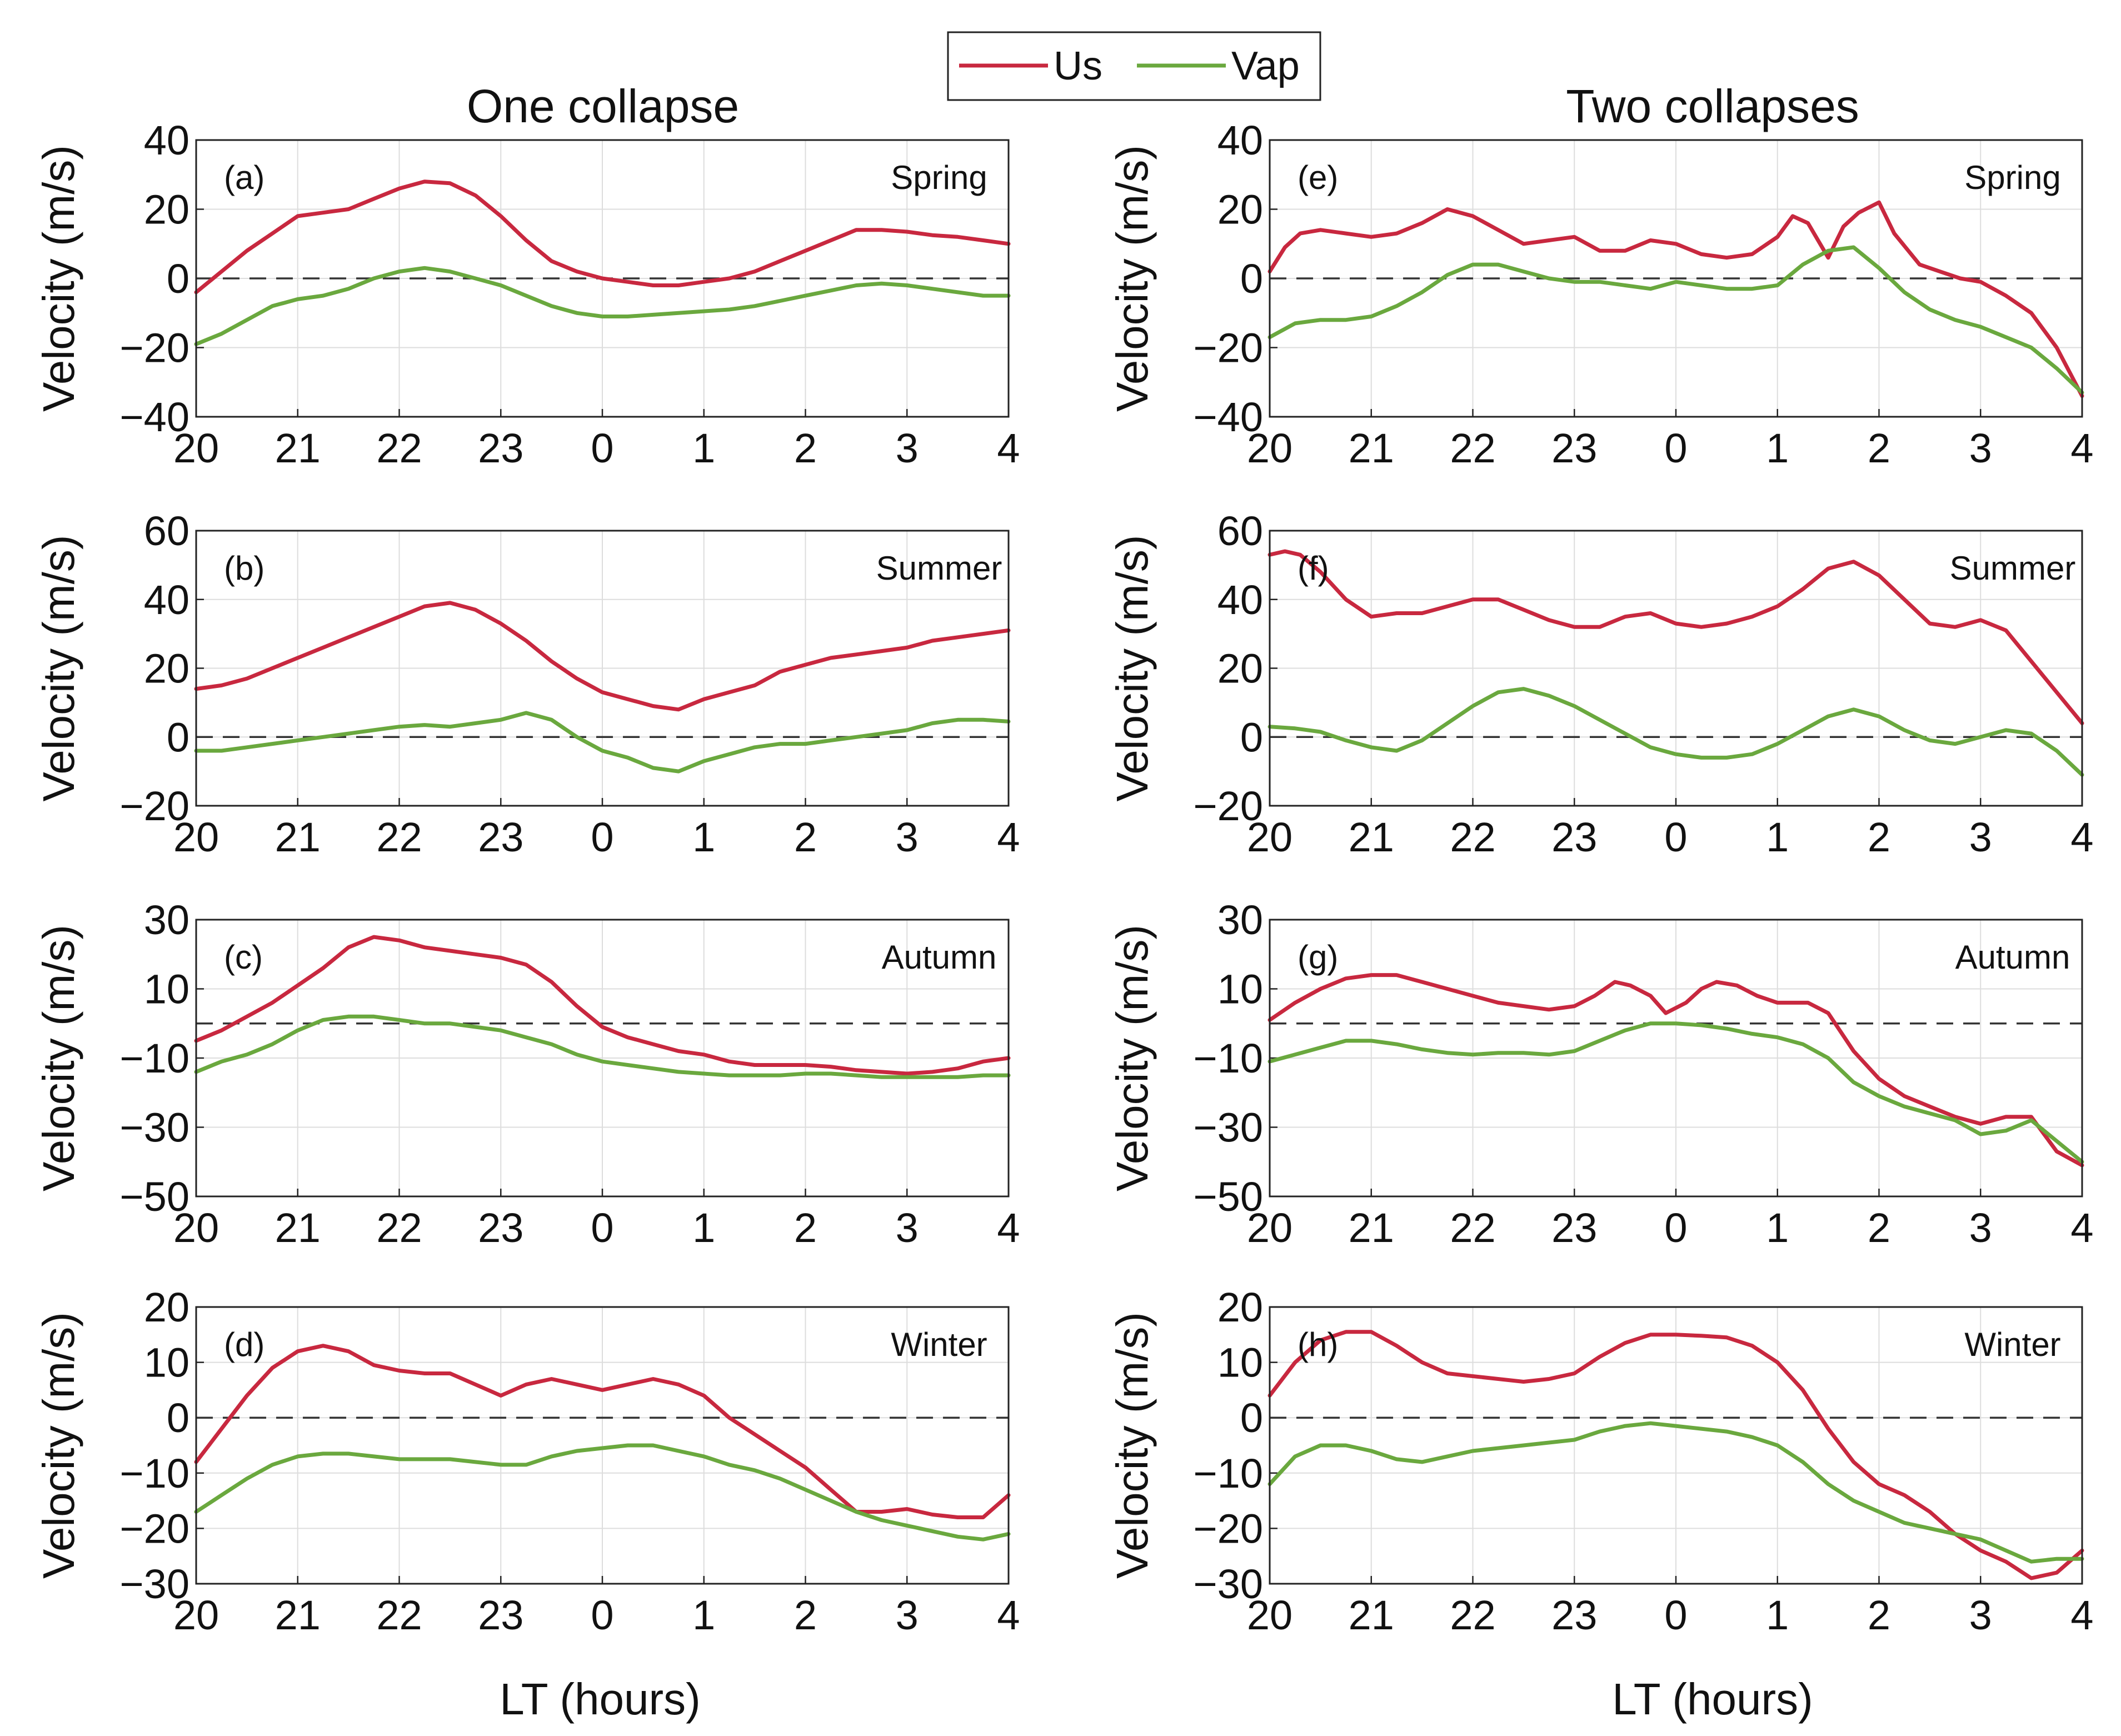  What do you see at coordinates (2012, 1344) in the screenshot?
I see `season-label: Winter` at bounding box center [2012, 1344].